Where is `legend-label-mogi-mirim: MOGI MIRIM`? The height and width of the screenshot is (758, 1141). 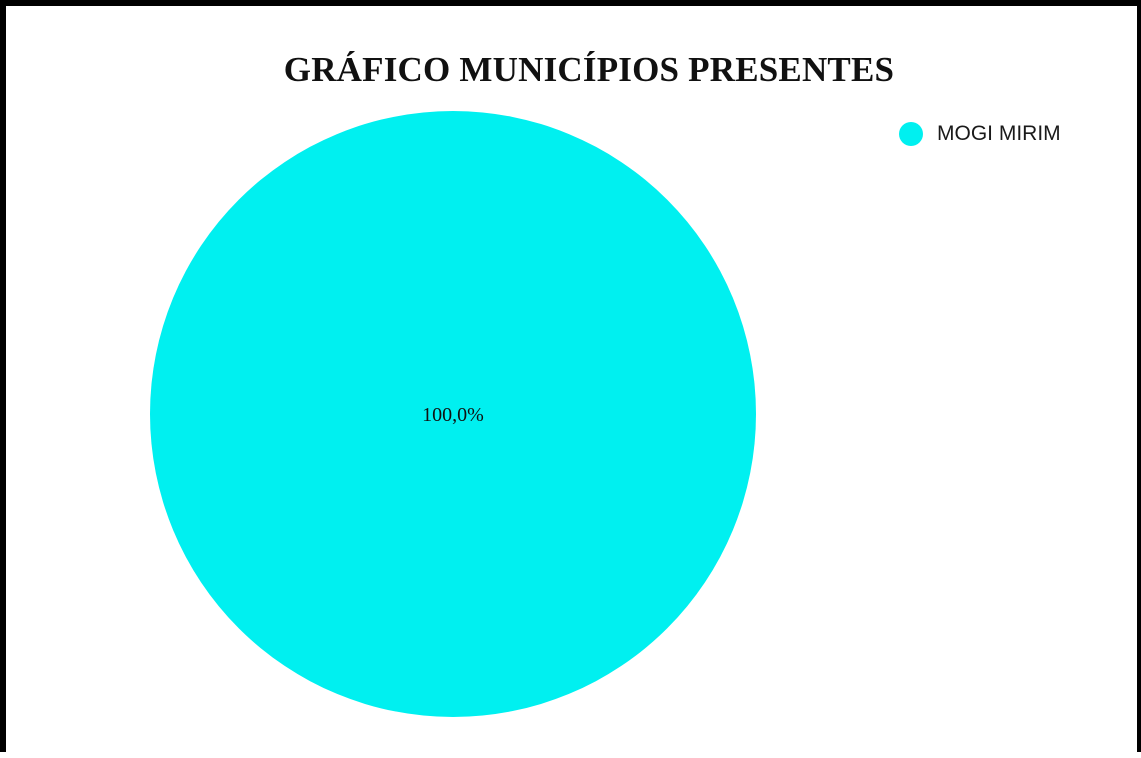
legend-label-mogi-mirim: MOGI MIRIM is located at coordinates (999, 133).